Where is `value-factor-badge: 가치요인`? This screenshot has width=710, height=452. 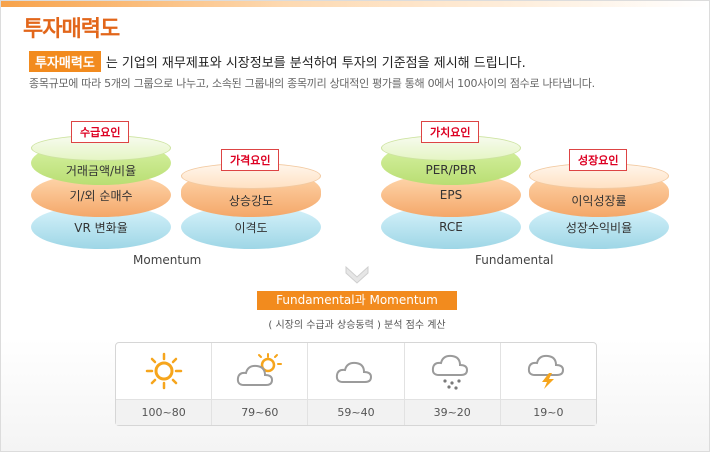
value-factor-badge: 가치요인 is located at coordinates (450, 132).